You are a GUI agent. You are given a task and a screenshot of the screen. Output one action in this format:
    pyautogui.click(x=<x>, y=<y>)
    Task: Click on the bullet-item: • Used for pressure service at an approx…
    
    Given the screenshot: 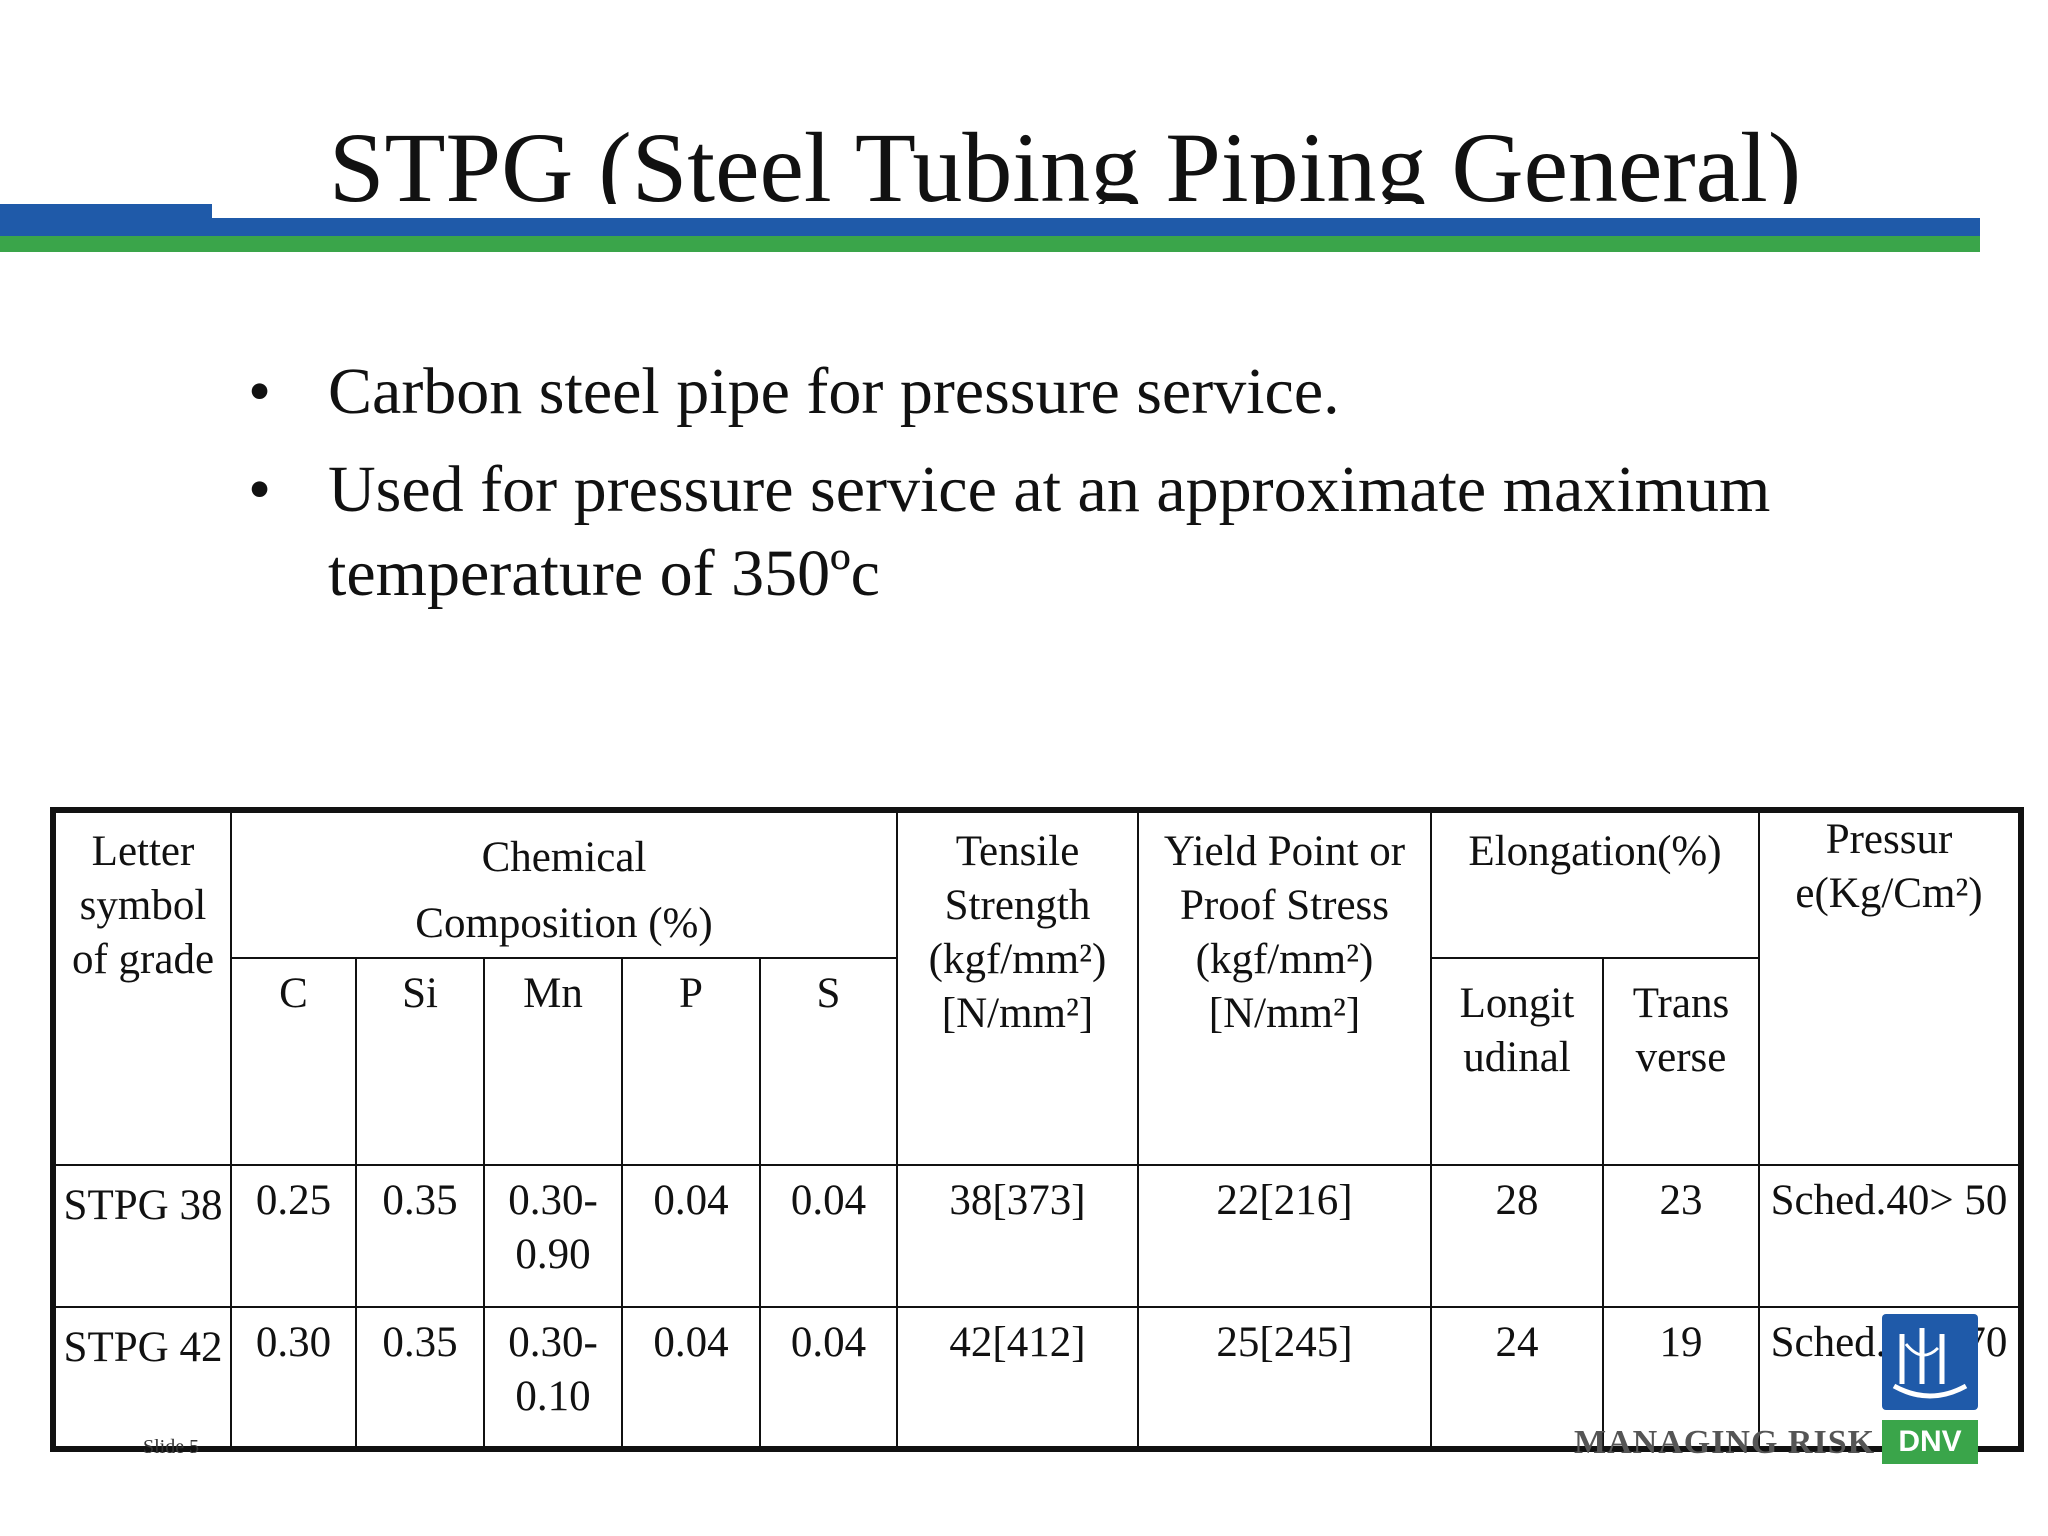 What is the action you would take?
    pyautogui.click(x=1086, y=532)
    